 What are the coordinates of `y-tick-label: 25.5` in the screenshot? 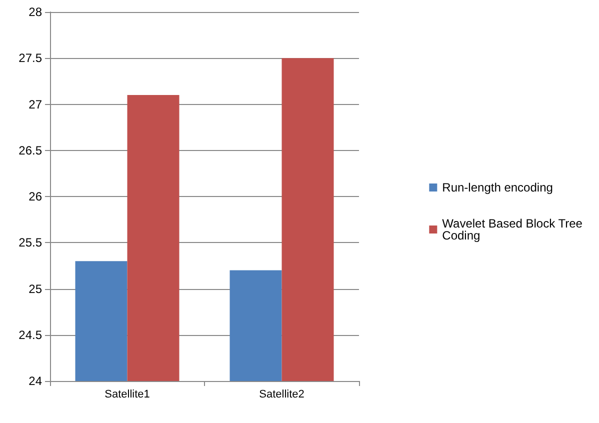 It's located at (30, 243).